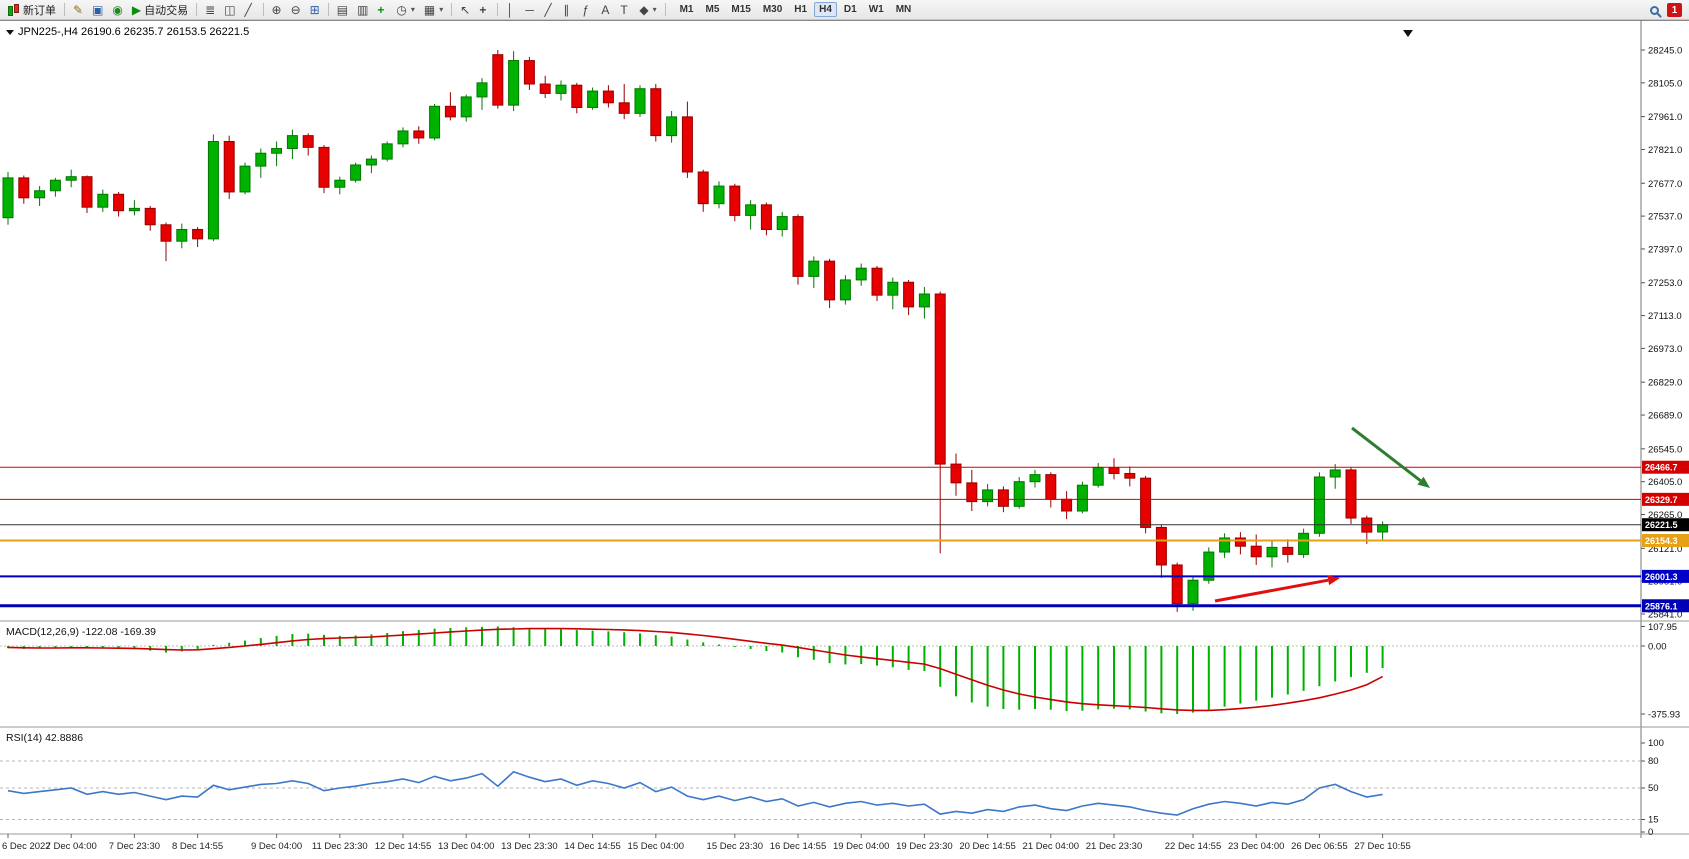 The width and height of the screenshot is (1689, 859). I want to click on line-chart-button: ╱, so click(250, 10).